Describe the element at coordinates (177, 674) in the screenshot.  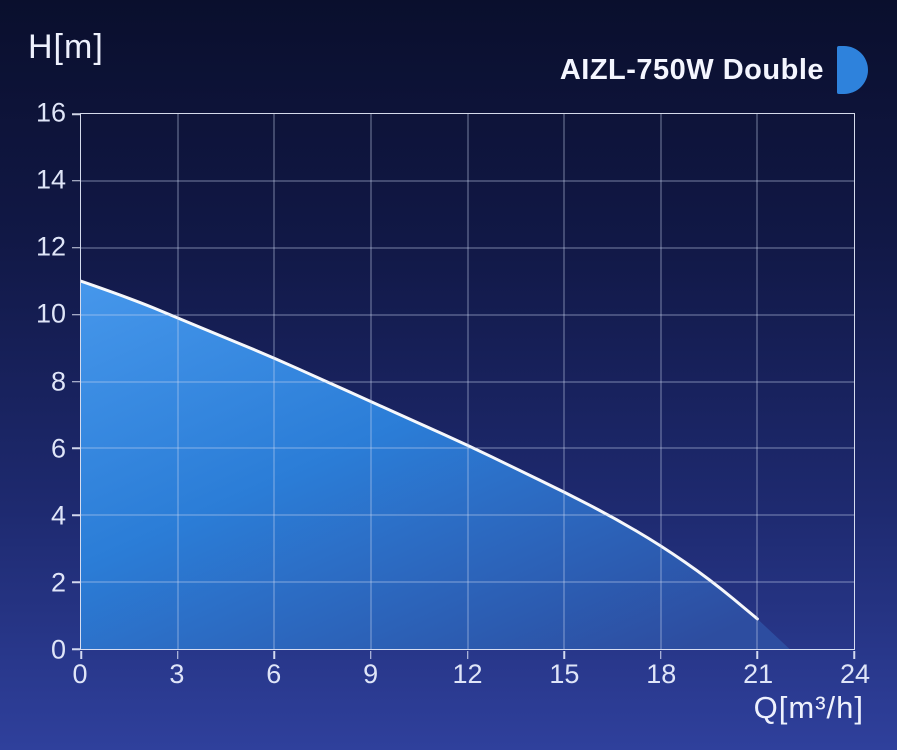
I see `x-tick-label: 3` at that location.